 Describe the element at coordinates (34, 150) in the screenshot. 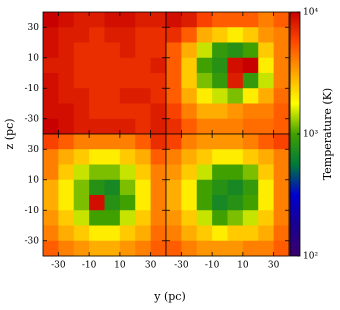

I see `y-tick-label: 30` at that location.